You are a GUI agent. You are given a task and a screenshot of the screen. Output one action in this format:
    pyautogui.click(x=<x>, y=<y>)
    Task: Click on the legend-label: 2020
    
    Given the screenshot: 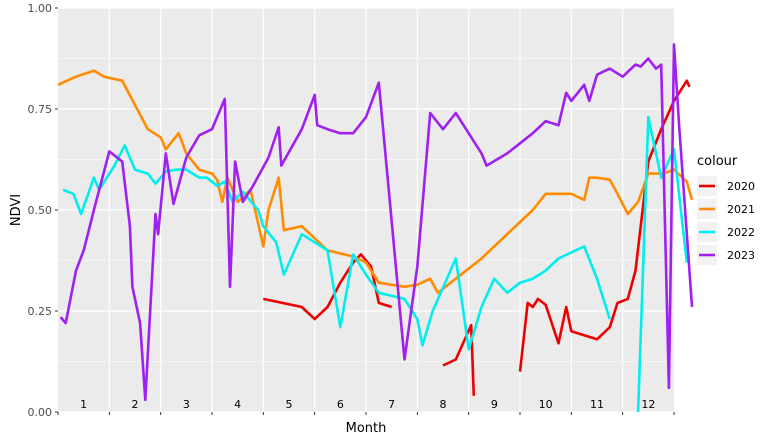 What is the action you would take?
    pyautogui.click(x=741, y=186)
    